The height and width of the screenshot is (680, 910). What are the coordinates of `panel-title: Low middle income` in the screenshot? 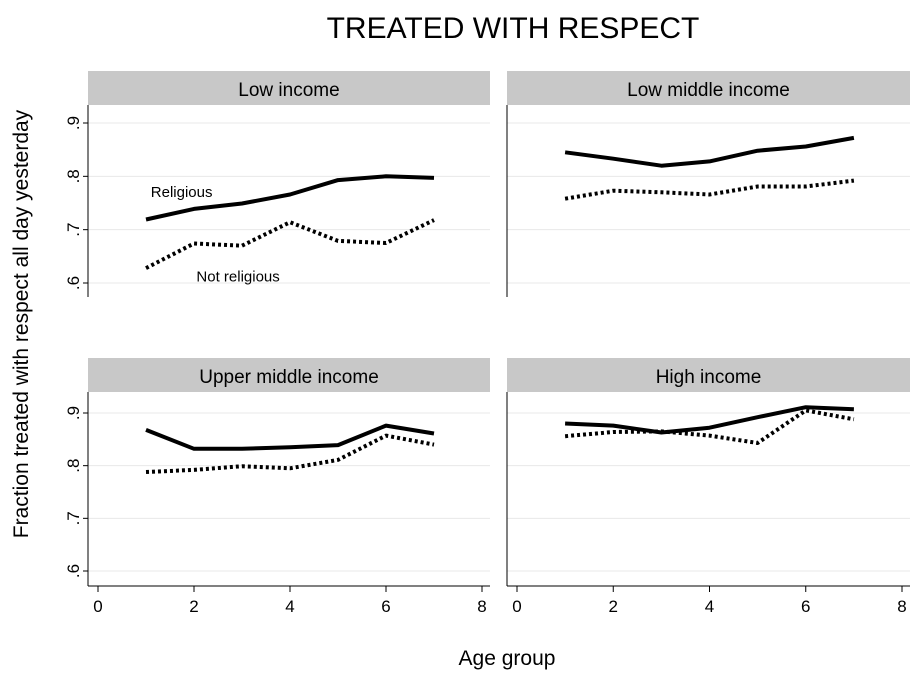 It's located at (708, 90).